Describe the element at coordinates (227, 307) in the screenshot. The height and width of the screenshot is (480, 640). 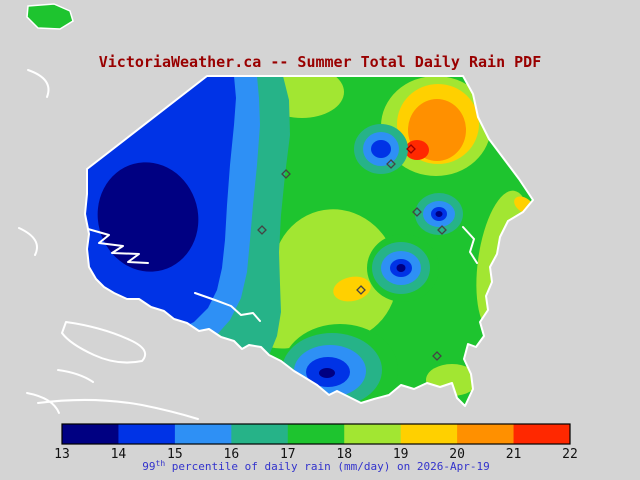
I see `coastline-harbour-inlet` at that location.